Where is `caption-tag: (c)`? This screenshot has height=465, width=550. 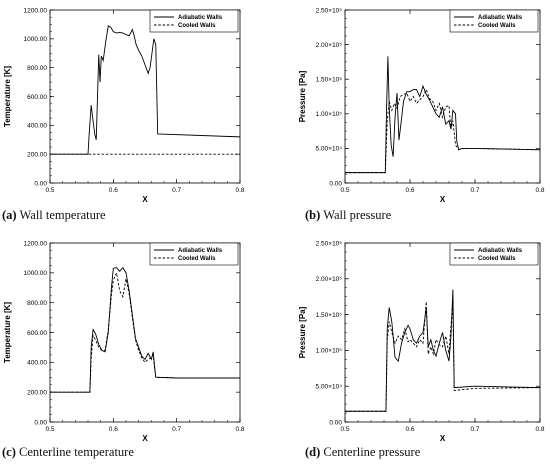 caption-tag: (c) is located at coordinates (9, 452).